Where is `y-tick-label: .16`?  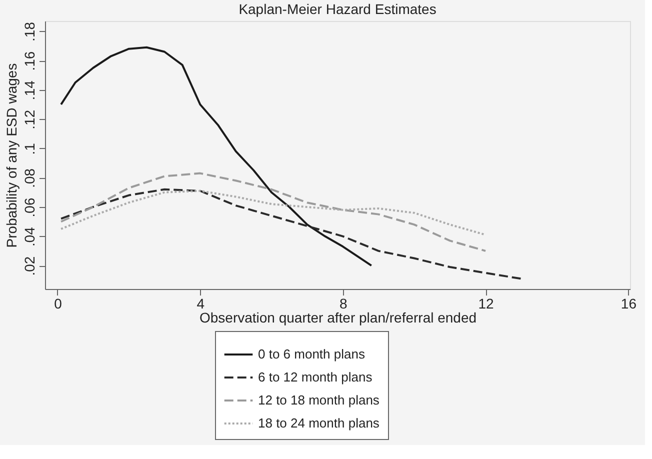 y-tick-label: .16 is located at coordinates (30, 61).